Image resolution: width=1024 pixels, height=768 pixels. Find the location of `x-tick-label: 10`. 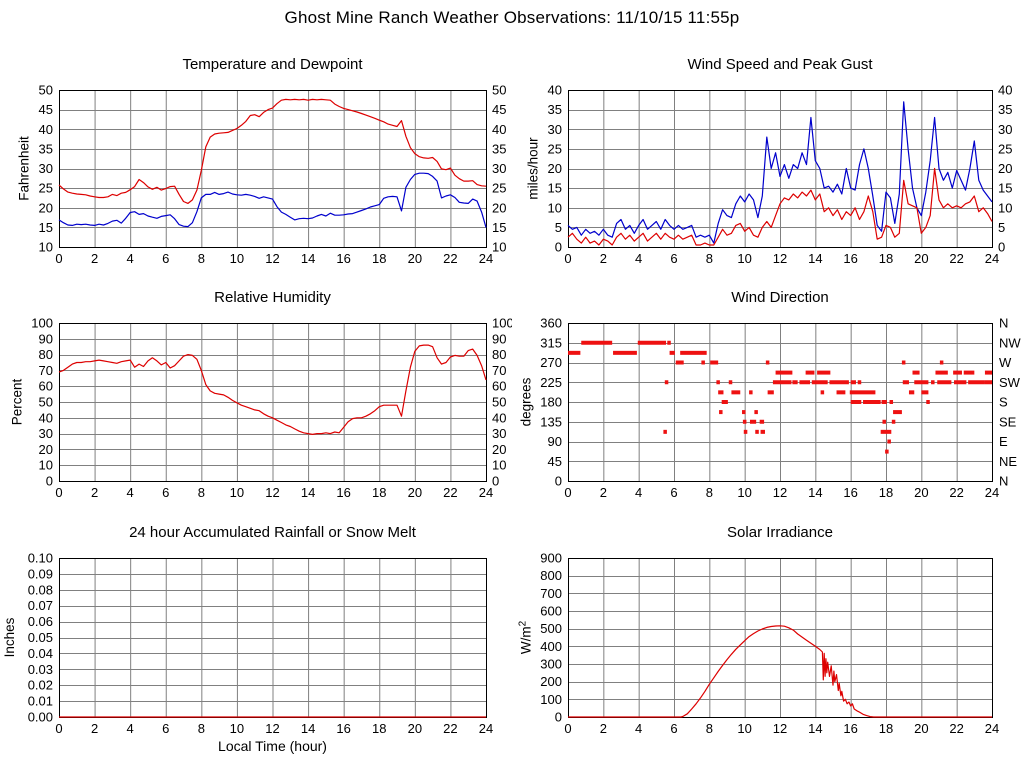

x-tick-label: 10 is located at coordinates (237, 492).